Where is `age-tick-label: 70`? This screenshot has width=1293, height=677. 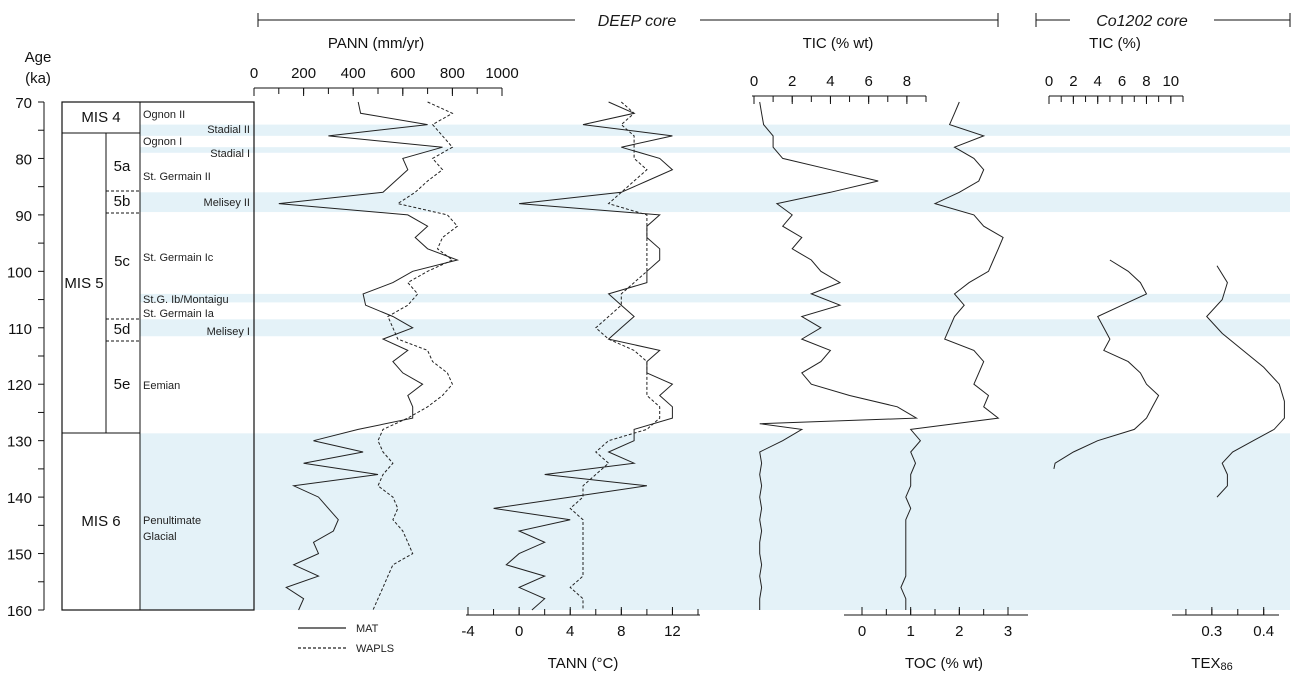
age-tick-label: 70 is located at coordinates (23, 103).